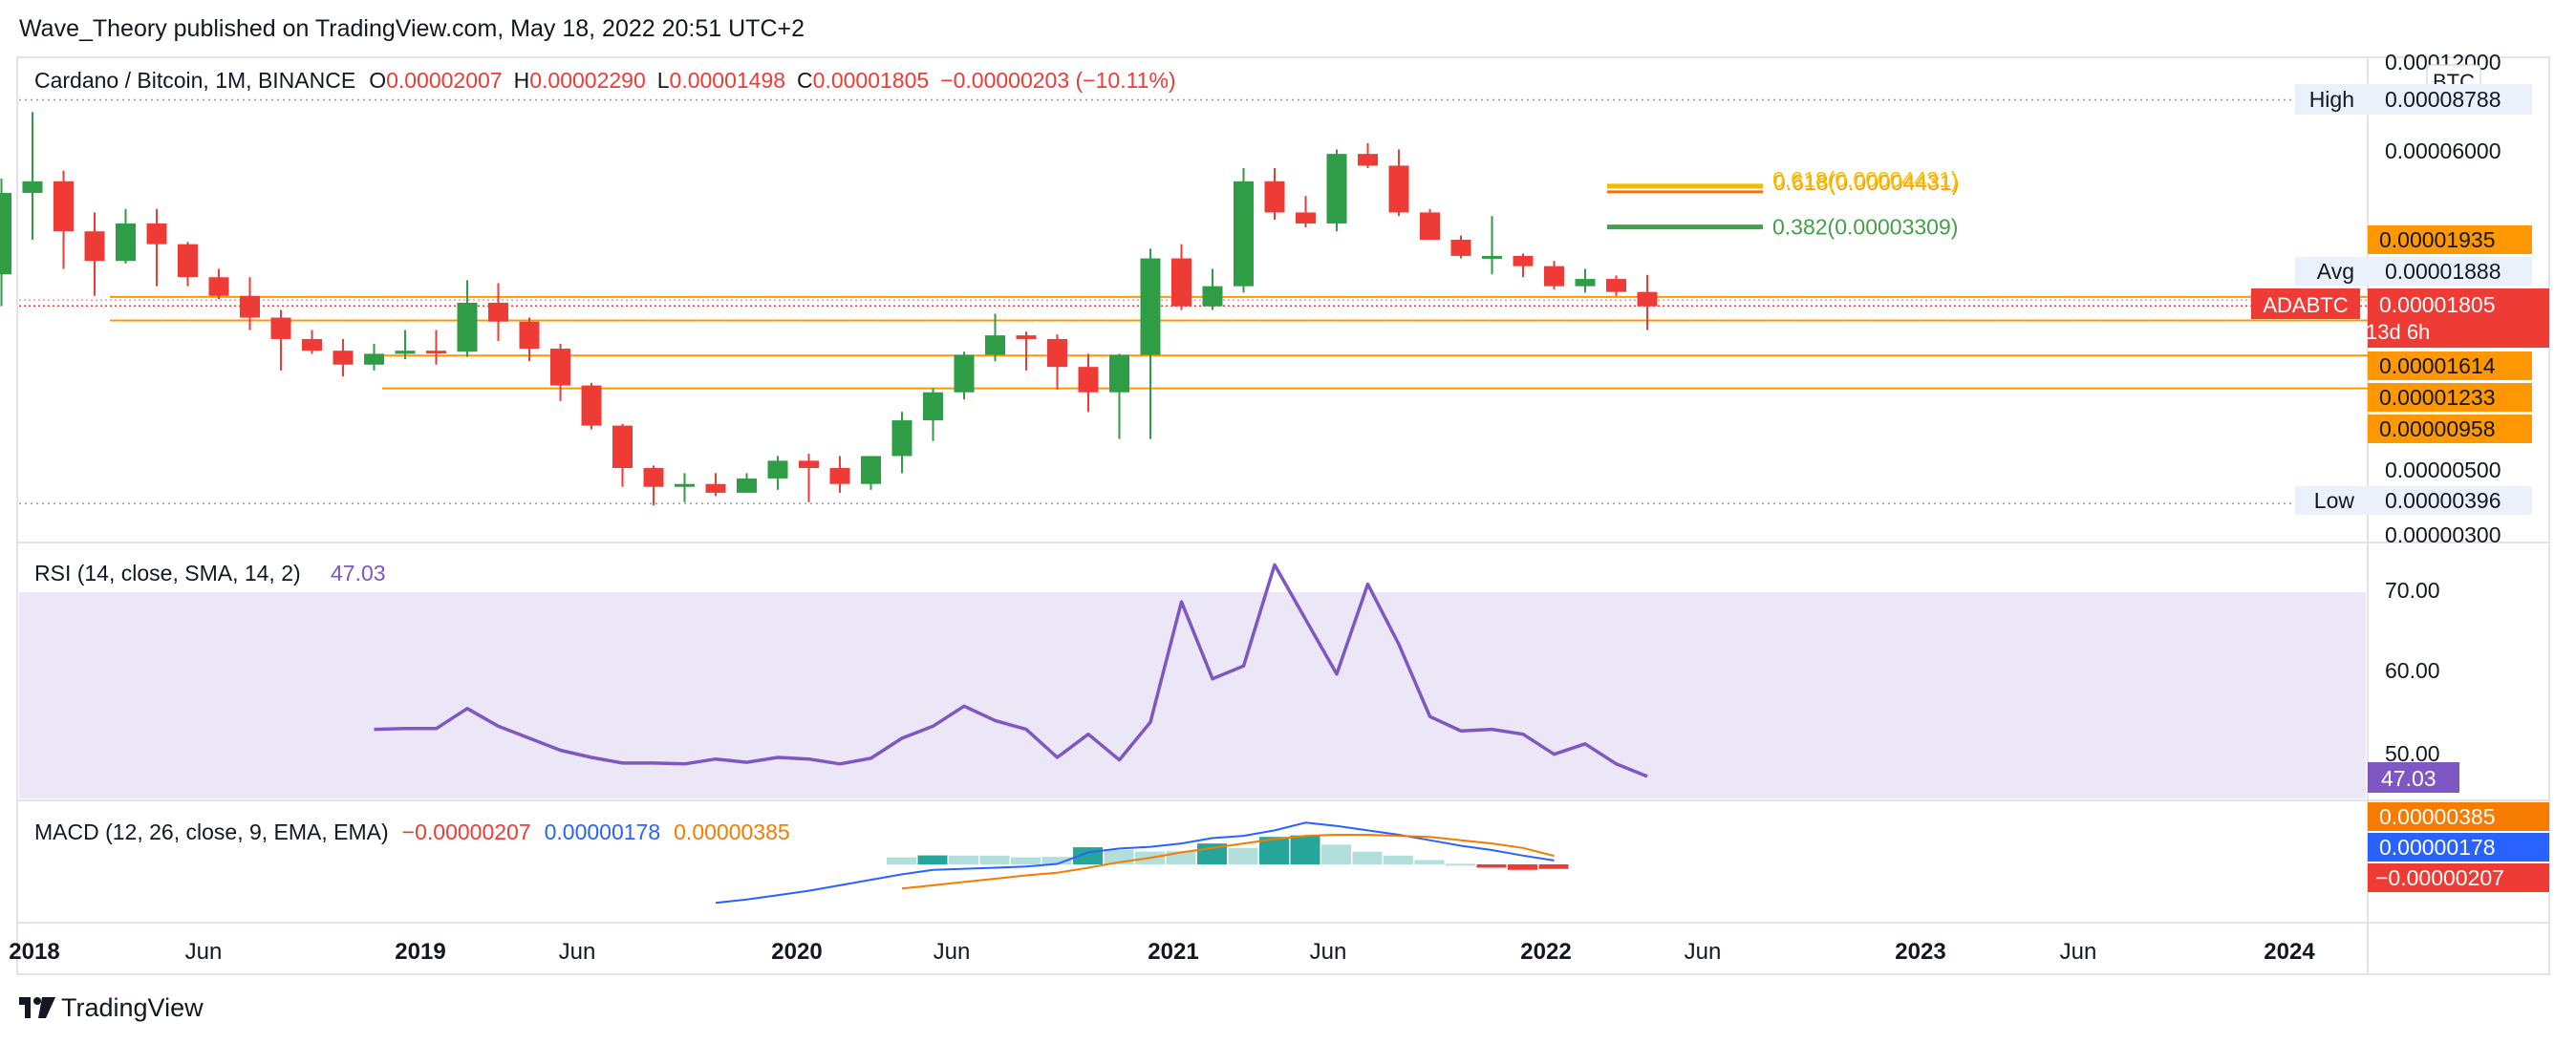 This screenshot has width=2576, height=1043. I want to click on macd-value: 0.00000178, so click(603, 832).